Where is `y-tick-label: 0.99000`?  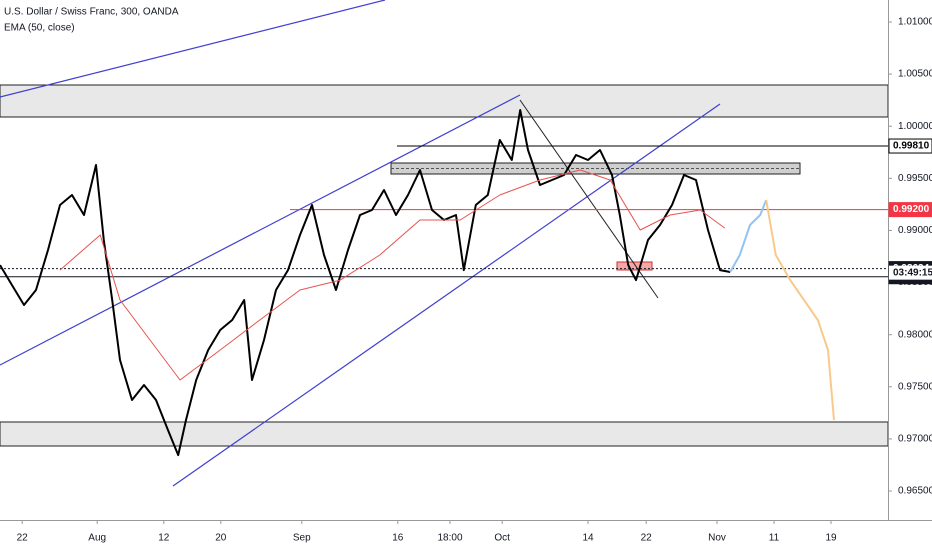 y-tick-label: 0.99000 is located at coordinates (915, 230).